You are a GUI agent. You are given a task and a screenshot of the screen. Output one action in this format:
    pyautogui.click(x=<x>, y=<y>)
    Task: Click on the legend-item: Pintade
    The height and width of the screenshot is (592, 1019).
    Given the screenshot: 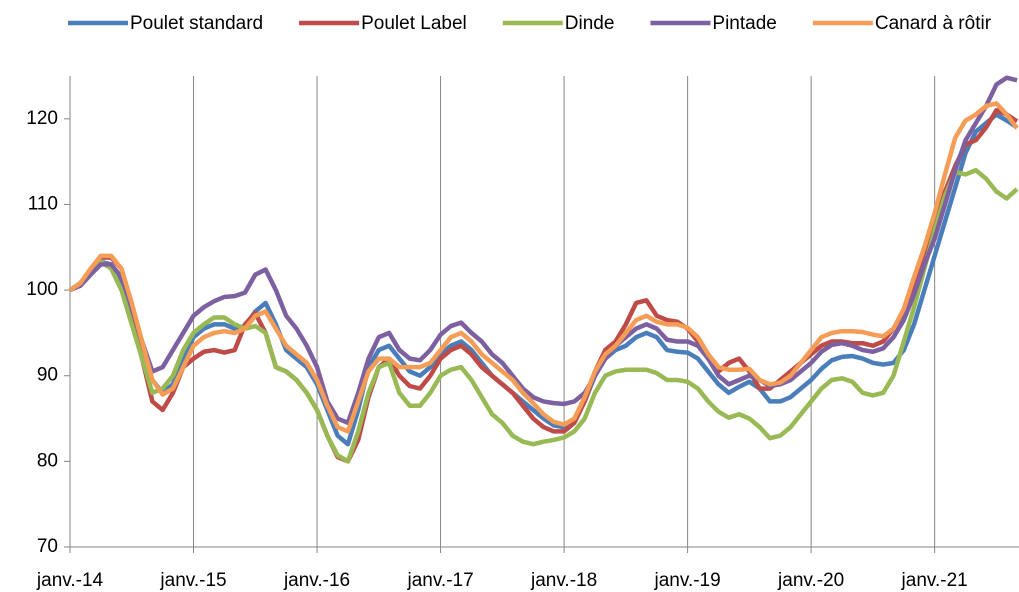 What is the action you would take?
    pyautogui.click(x=713, y=23)
    